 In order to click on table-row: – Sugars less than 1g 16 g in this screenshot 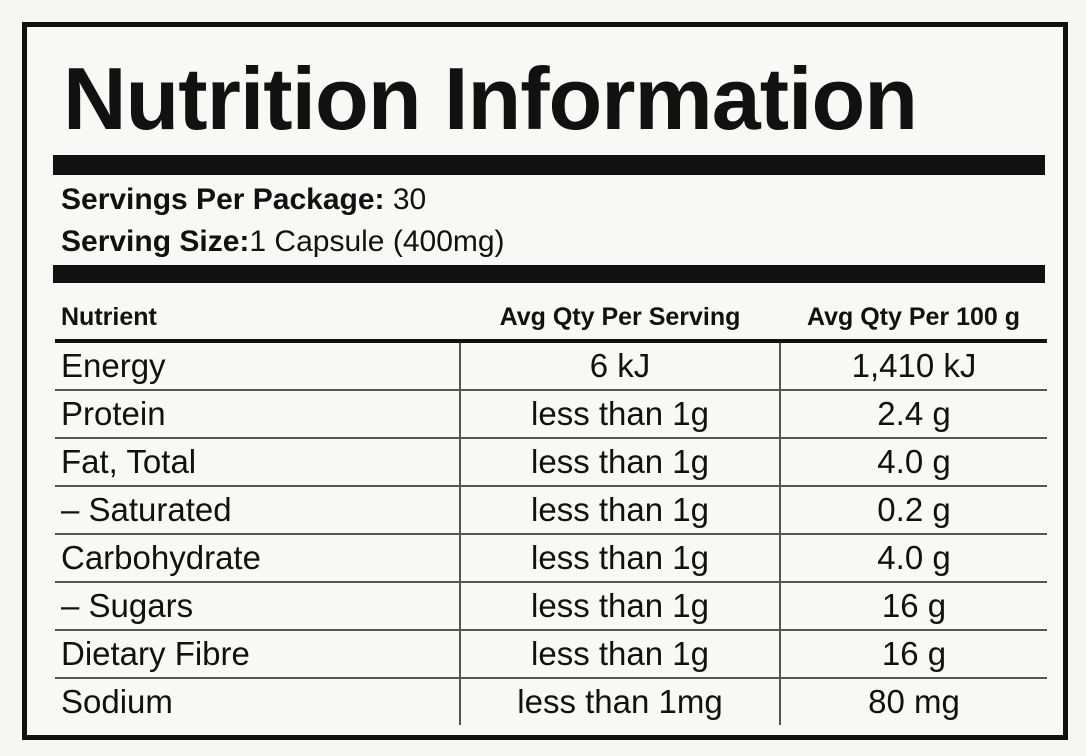, I will do `click(551, 605)`.